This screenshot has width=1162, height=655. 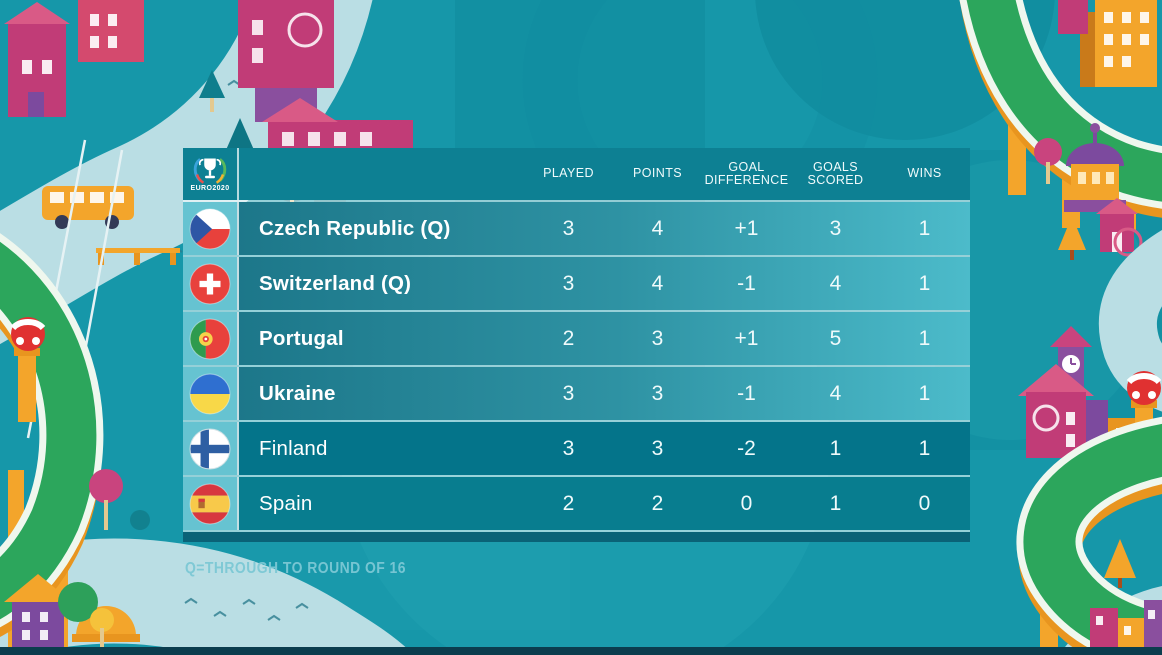 I want to click on team-name: Portugal, so click(x=380, y=338).